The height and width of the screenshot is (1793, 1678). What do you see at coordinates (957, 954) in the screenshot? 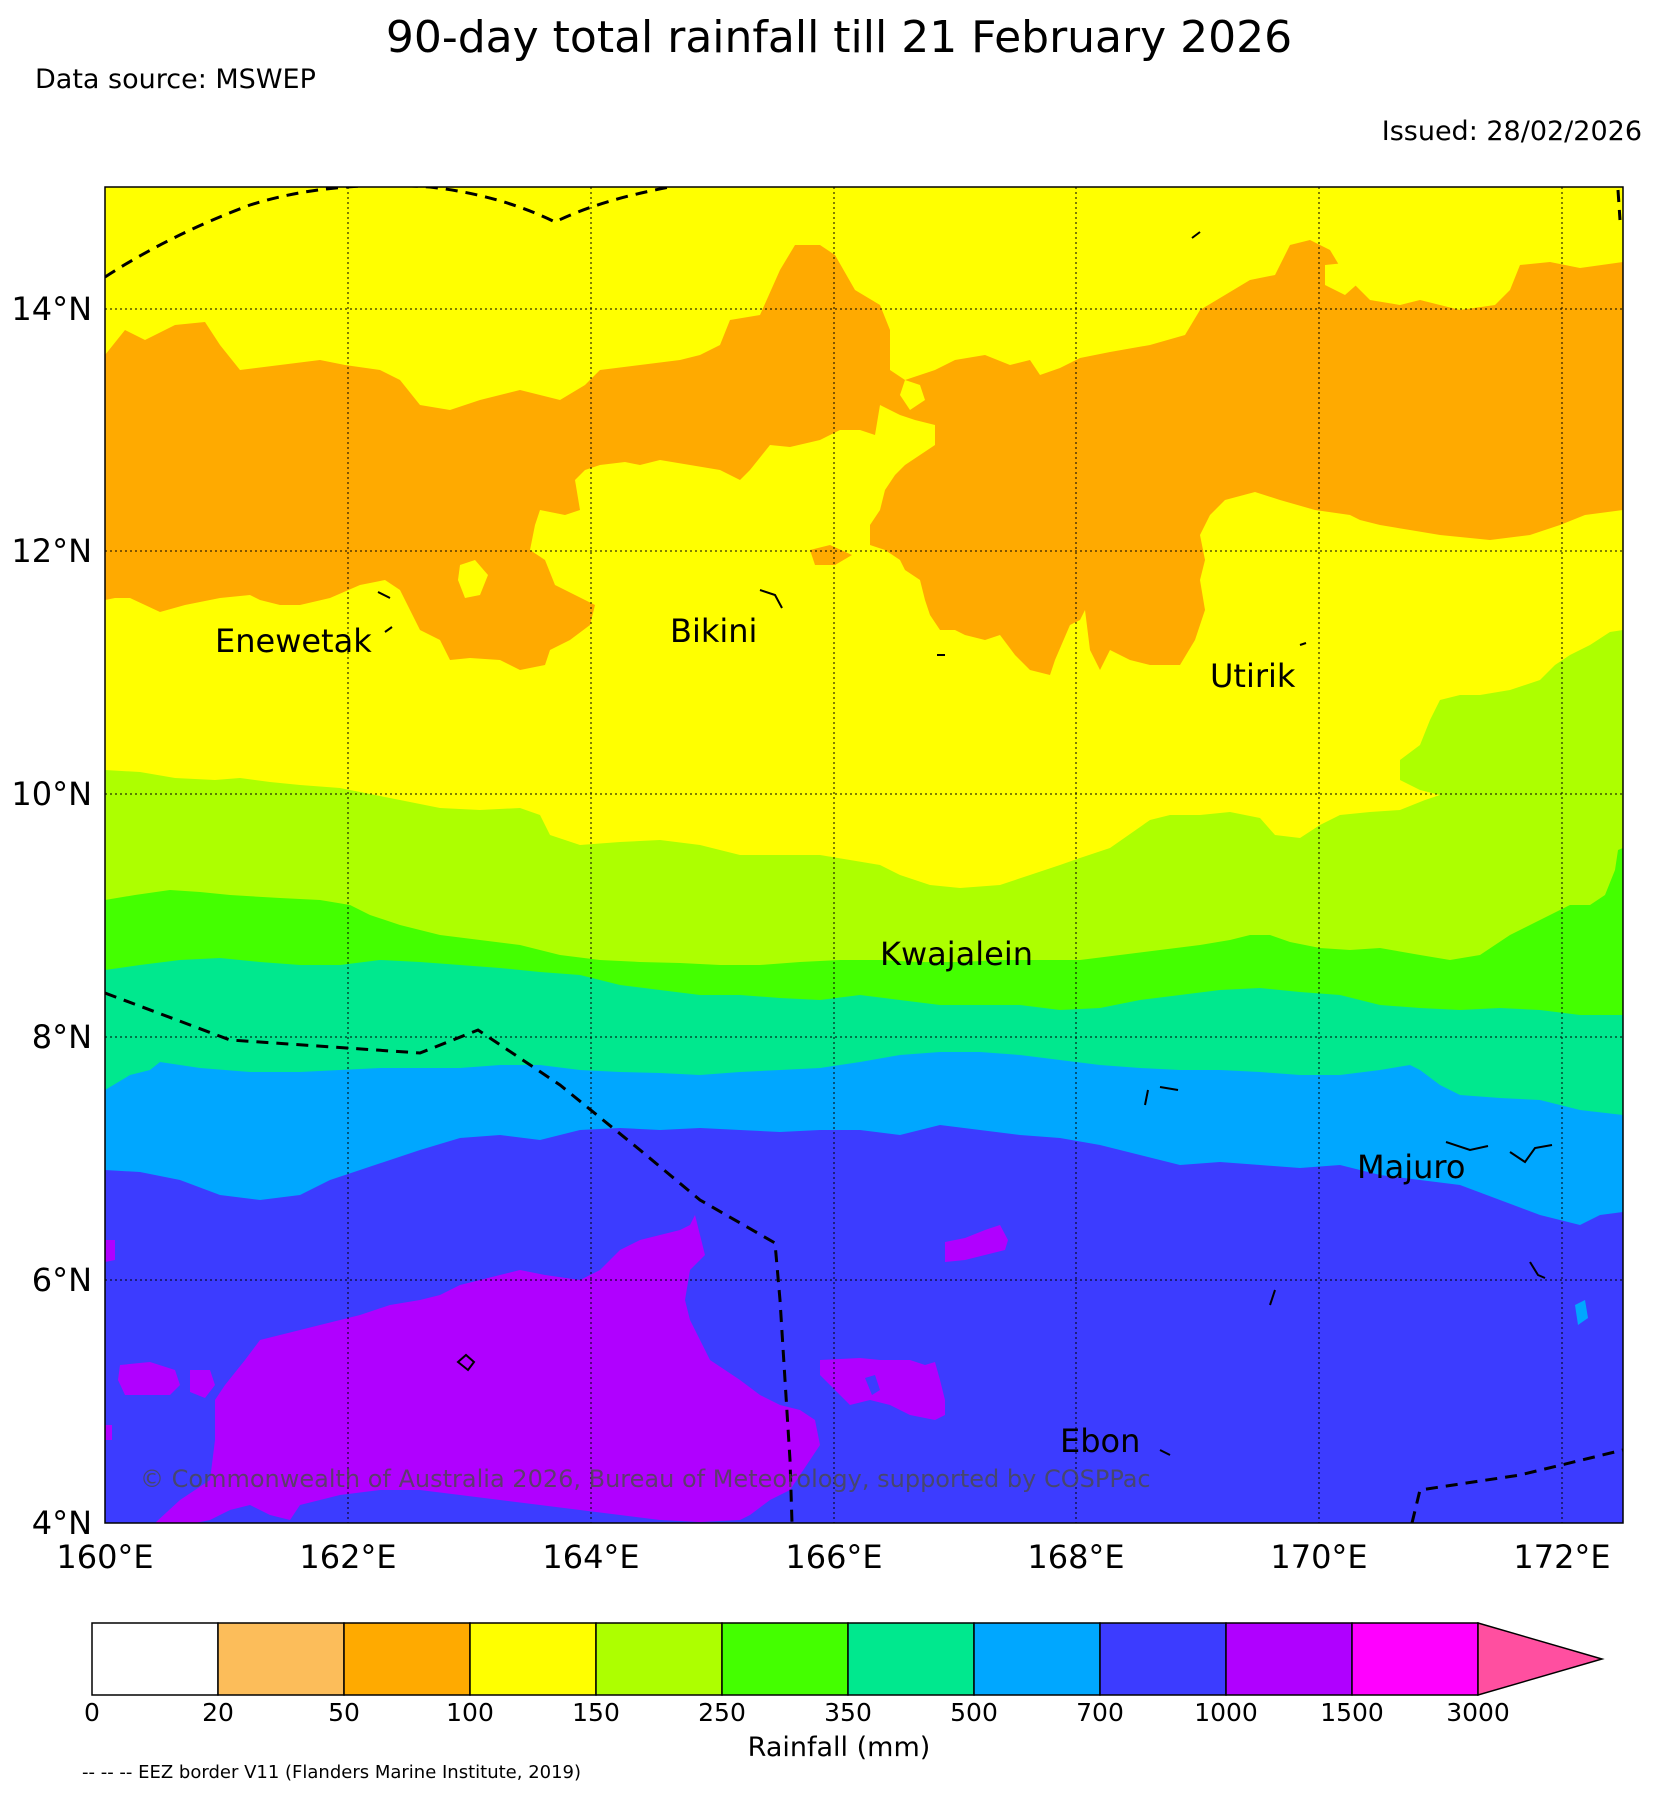
I see `place-label-kwajalein: Kwajalein` at bounding box center [957, 954].